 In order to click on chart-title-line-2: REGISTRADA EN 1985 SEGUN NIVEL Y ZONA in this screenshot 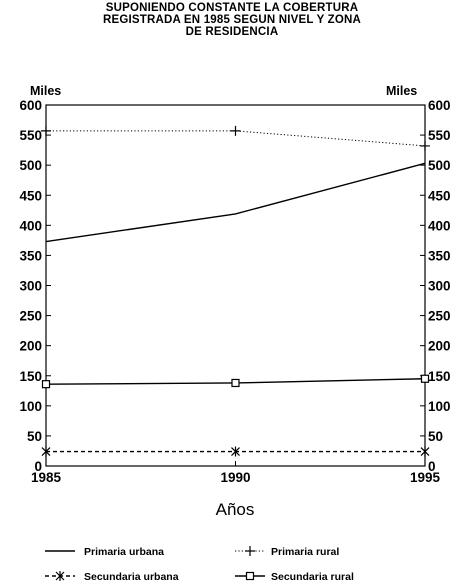, I will do `click(232, 20)`.